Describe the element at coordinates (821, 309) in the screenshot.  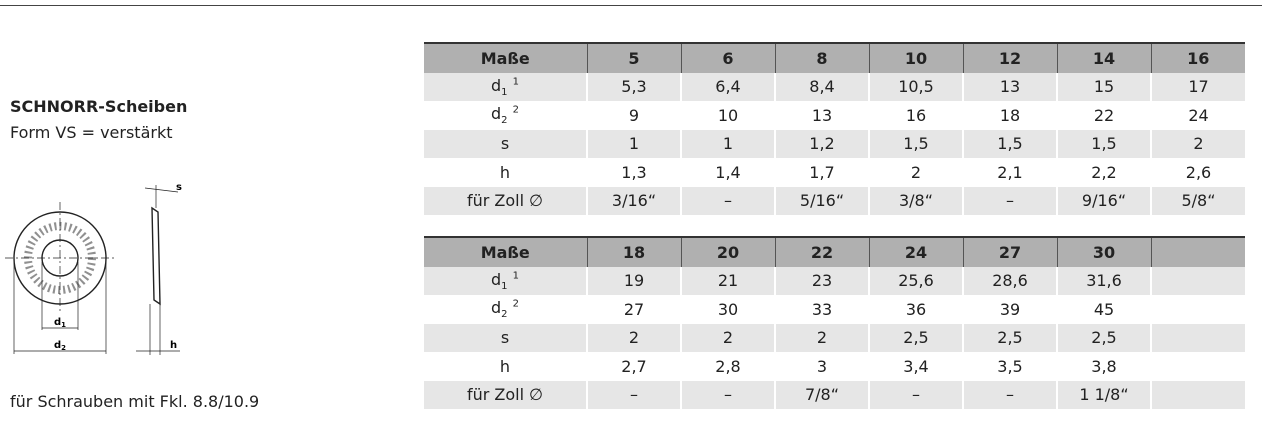
I see `cell: 33` at that location.